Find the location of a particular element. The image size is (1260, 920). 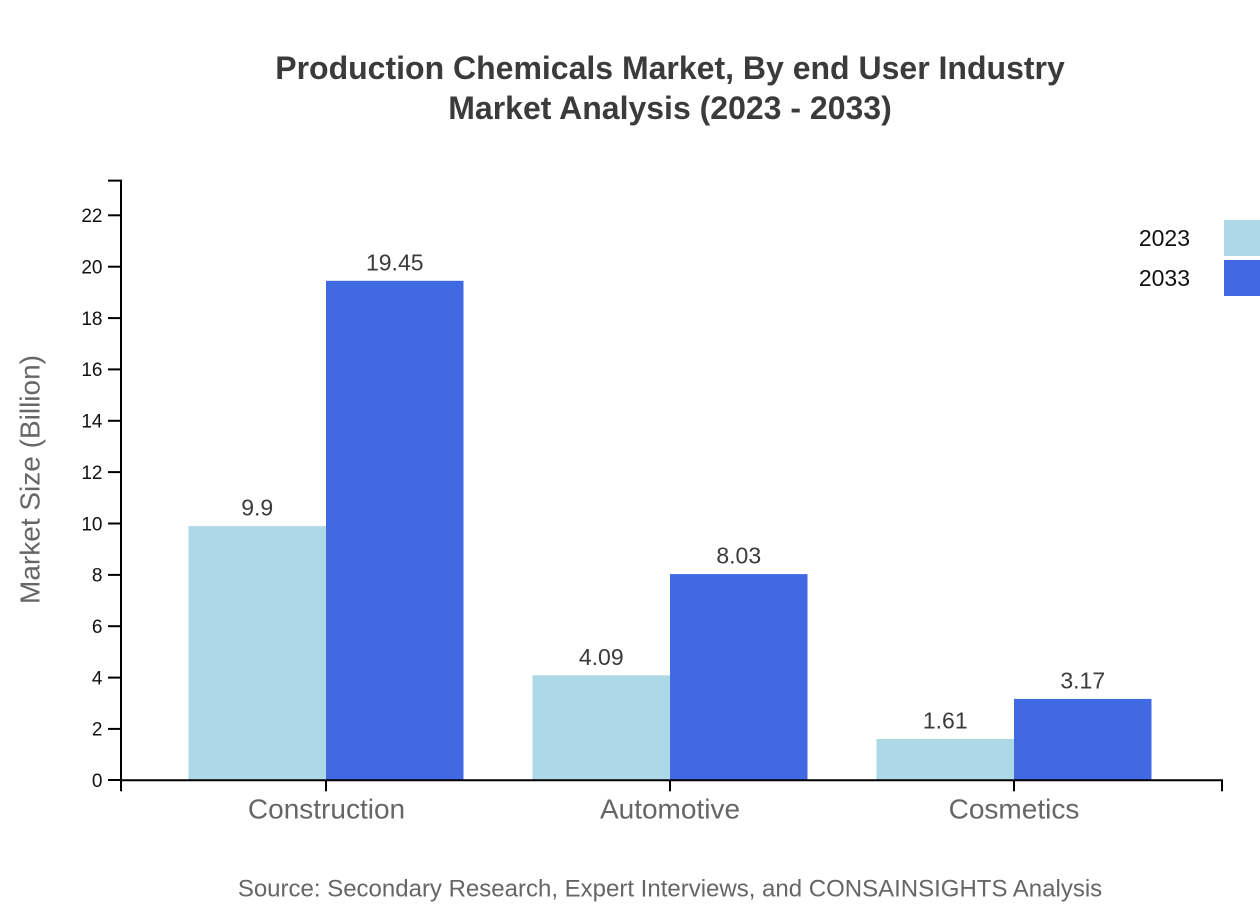

svg-text: 8.03 is located at coordinates (738, 556).